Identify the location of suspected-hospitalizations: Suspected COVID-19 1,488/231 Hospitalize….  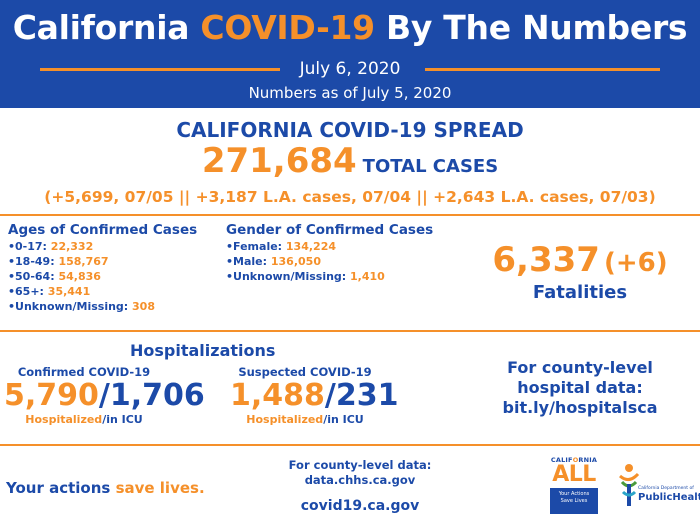
(314, 395).